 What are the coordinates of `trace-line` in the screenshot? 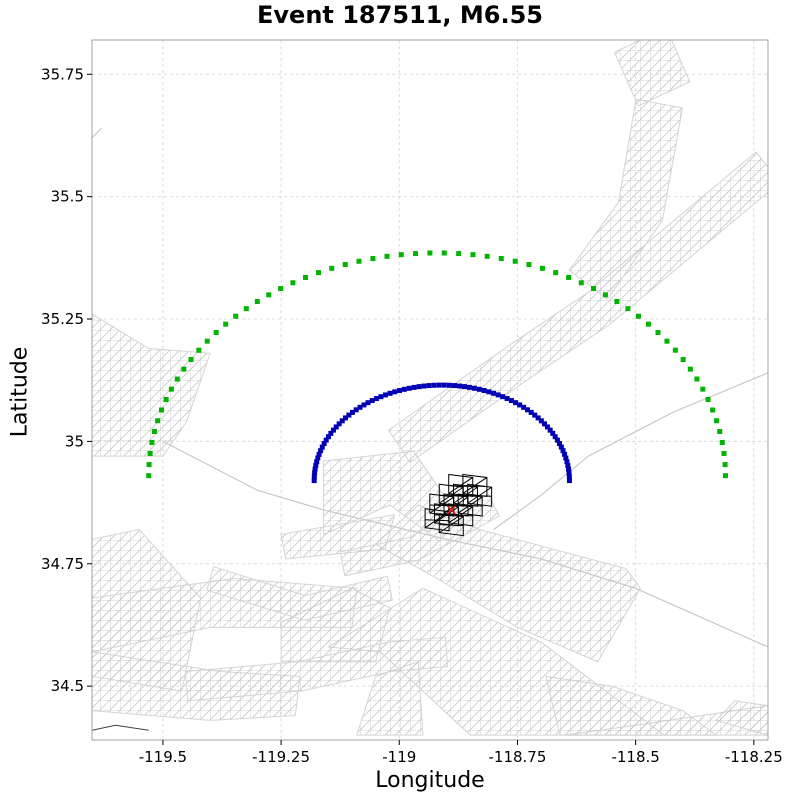 It's located at (97, 133).